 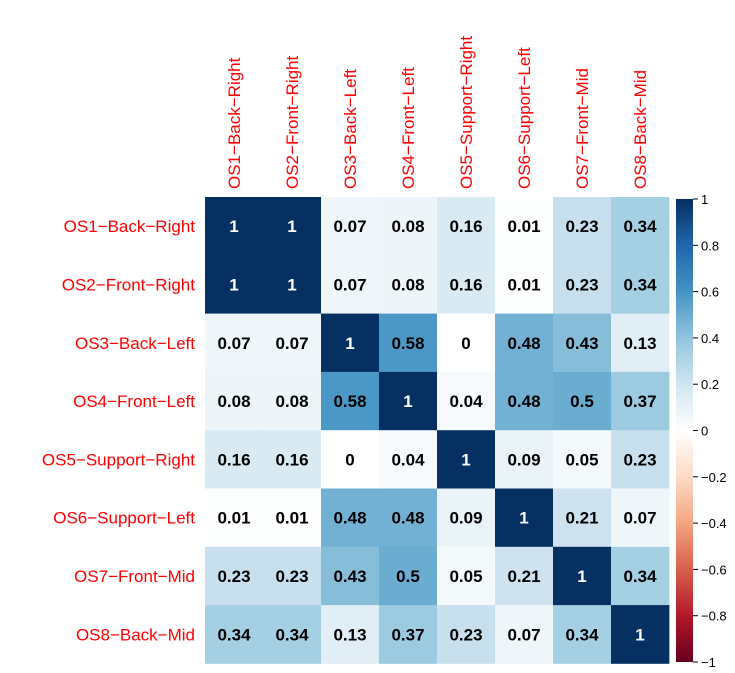 What do you see at coordinates (129, 284) in the screenshot?
I see `row-label: OS2−Front−Right` at bounding box center [129, 284].